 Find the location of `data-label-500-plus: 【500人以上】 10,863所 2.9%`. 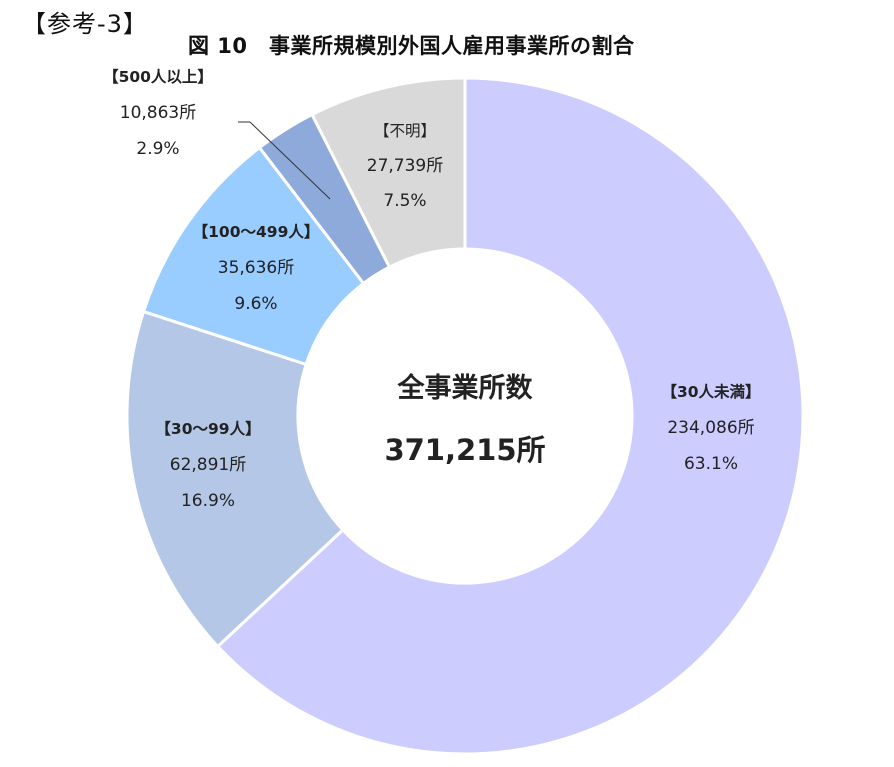

data-label-500-plus: 【500人以上】 10,863所 2.9% is located at coordinates (158, 113).